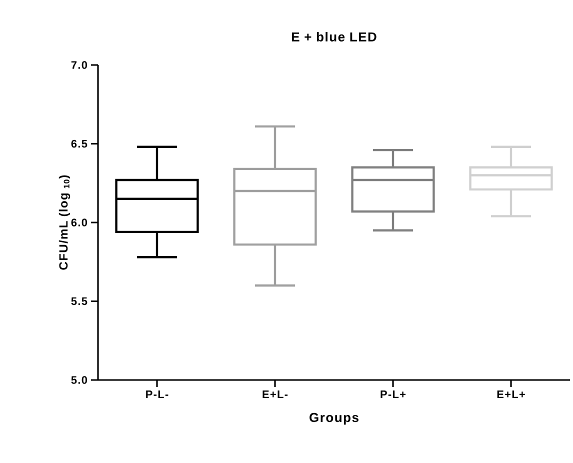  Describe the element at coordinates (275, 394) in the screenshot. I see `x-tick-label: E+L-` at that location.